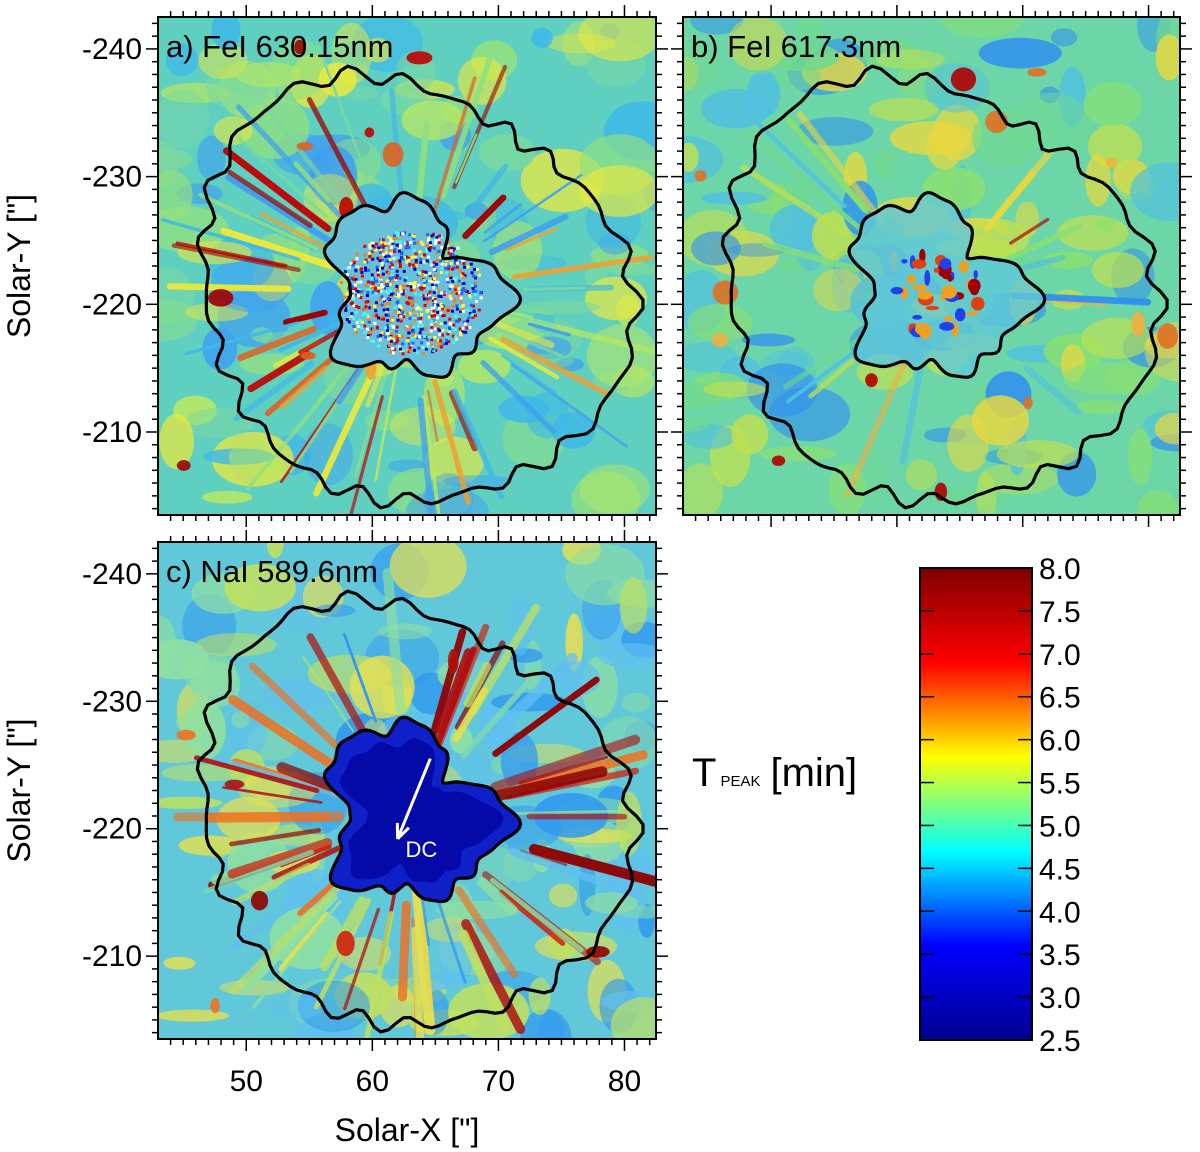  I want to click on x-tick-label: 60, so click(372, 1081).